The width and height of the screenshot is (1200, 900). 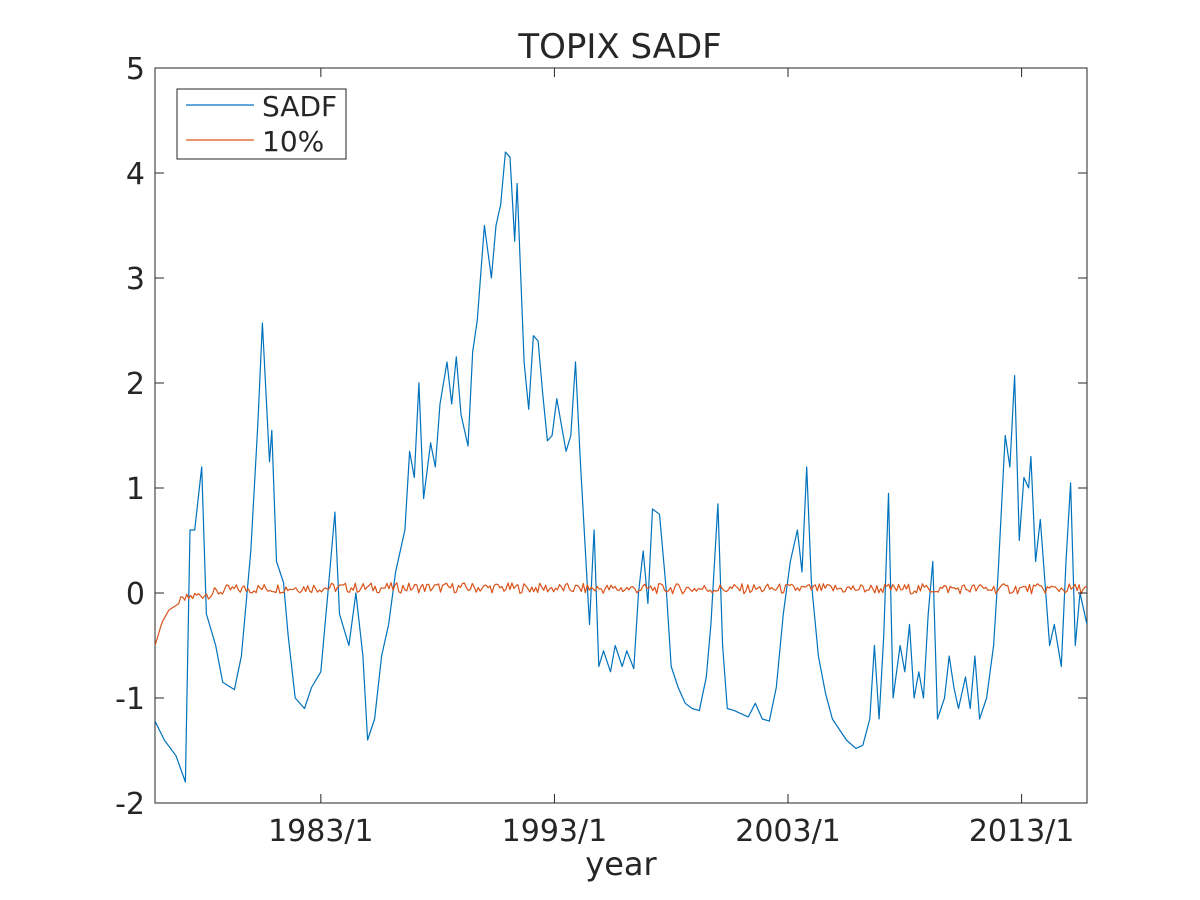 What do you see at coordinates (135, 69) in the screenshot?
I see `y-tick-label: 5` at bounding box center [135, 69].